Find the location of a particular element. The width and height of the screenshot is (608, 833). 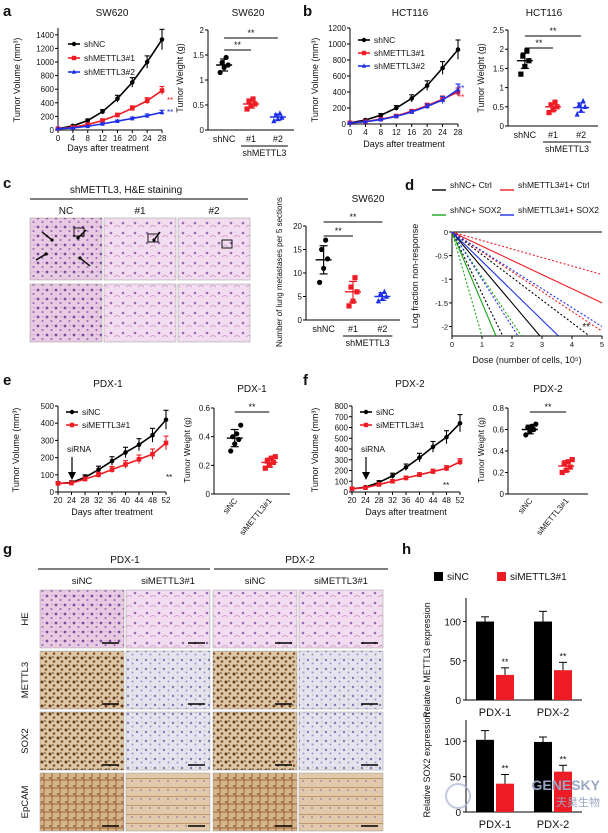

panel-e-weight-title: PDX-1 is located at coordinates (252, 389).